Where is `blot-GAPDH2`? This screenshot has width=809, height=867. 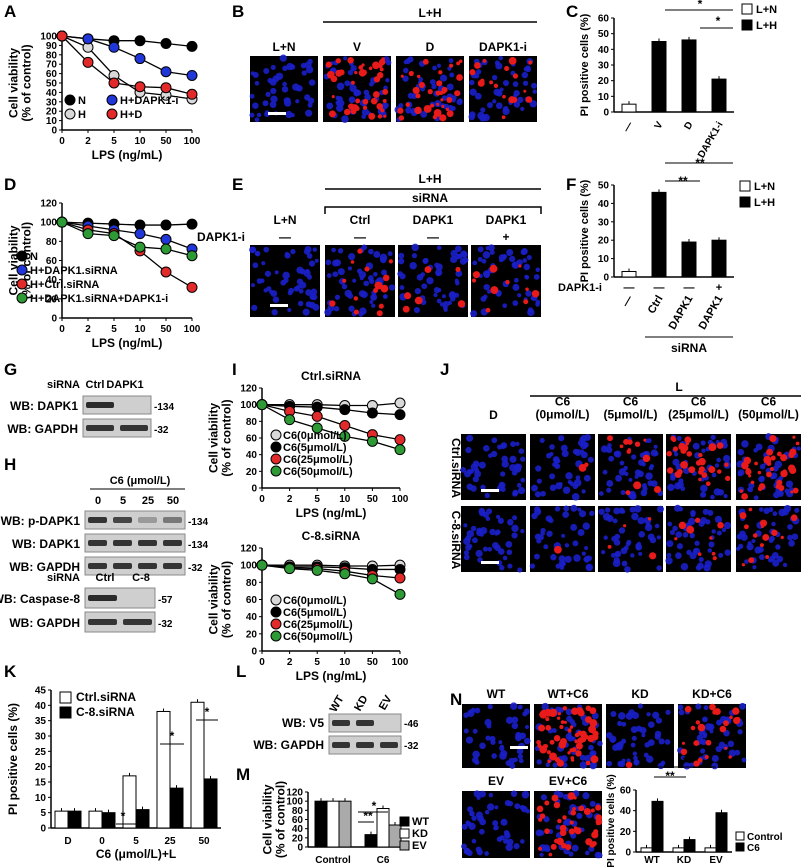
blot-GAPDH2 is located at coordinates (120, 622).